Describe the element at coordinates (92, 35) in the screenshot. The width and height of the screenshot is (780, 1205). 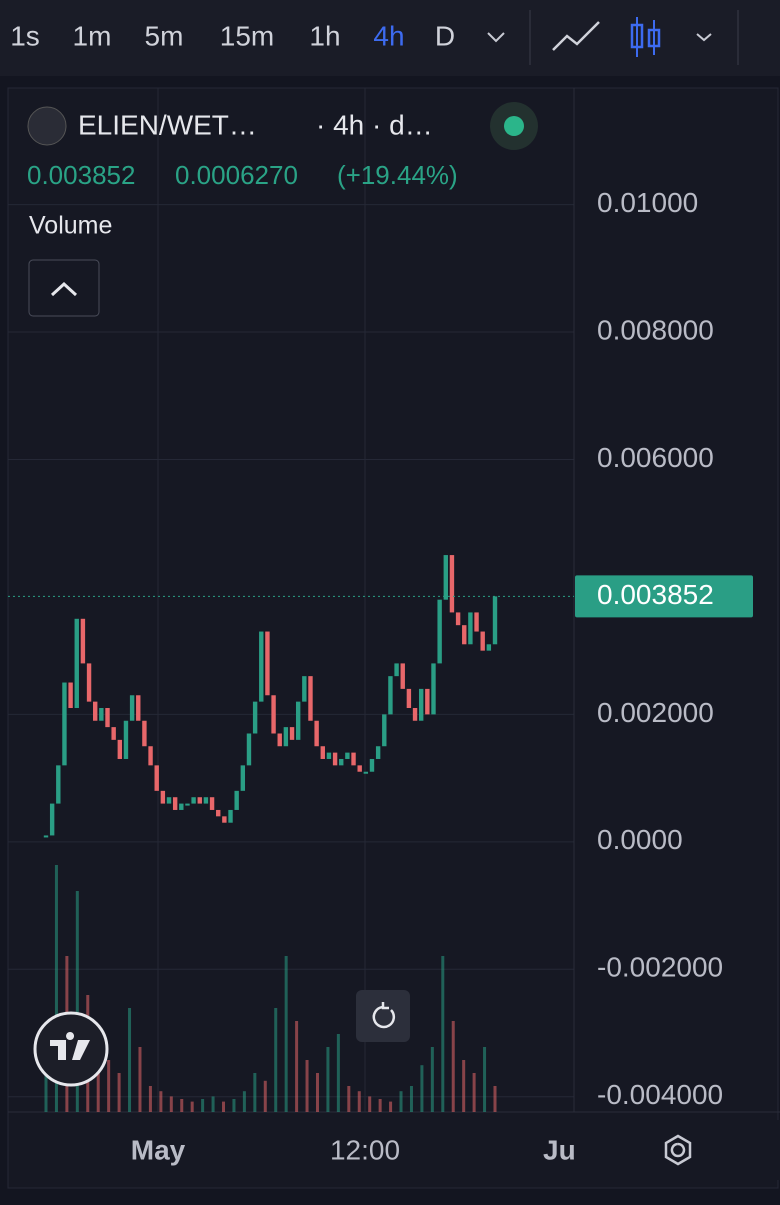
I see `interval-tab: 1m` at that location.